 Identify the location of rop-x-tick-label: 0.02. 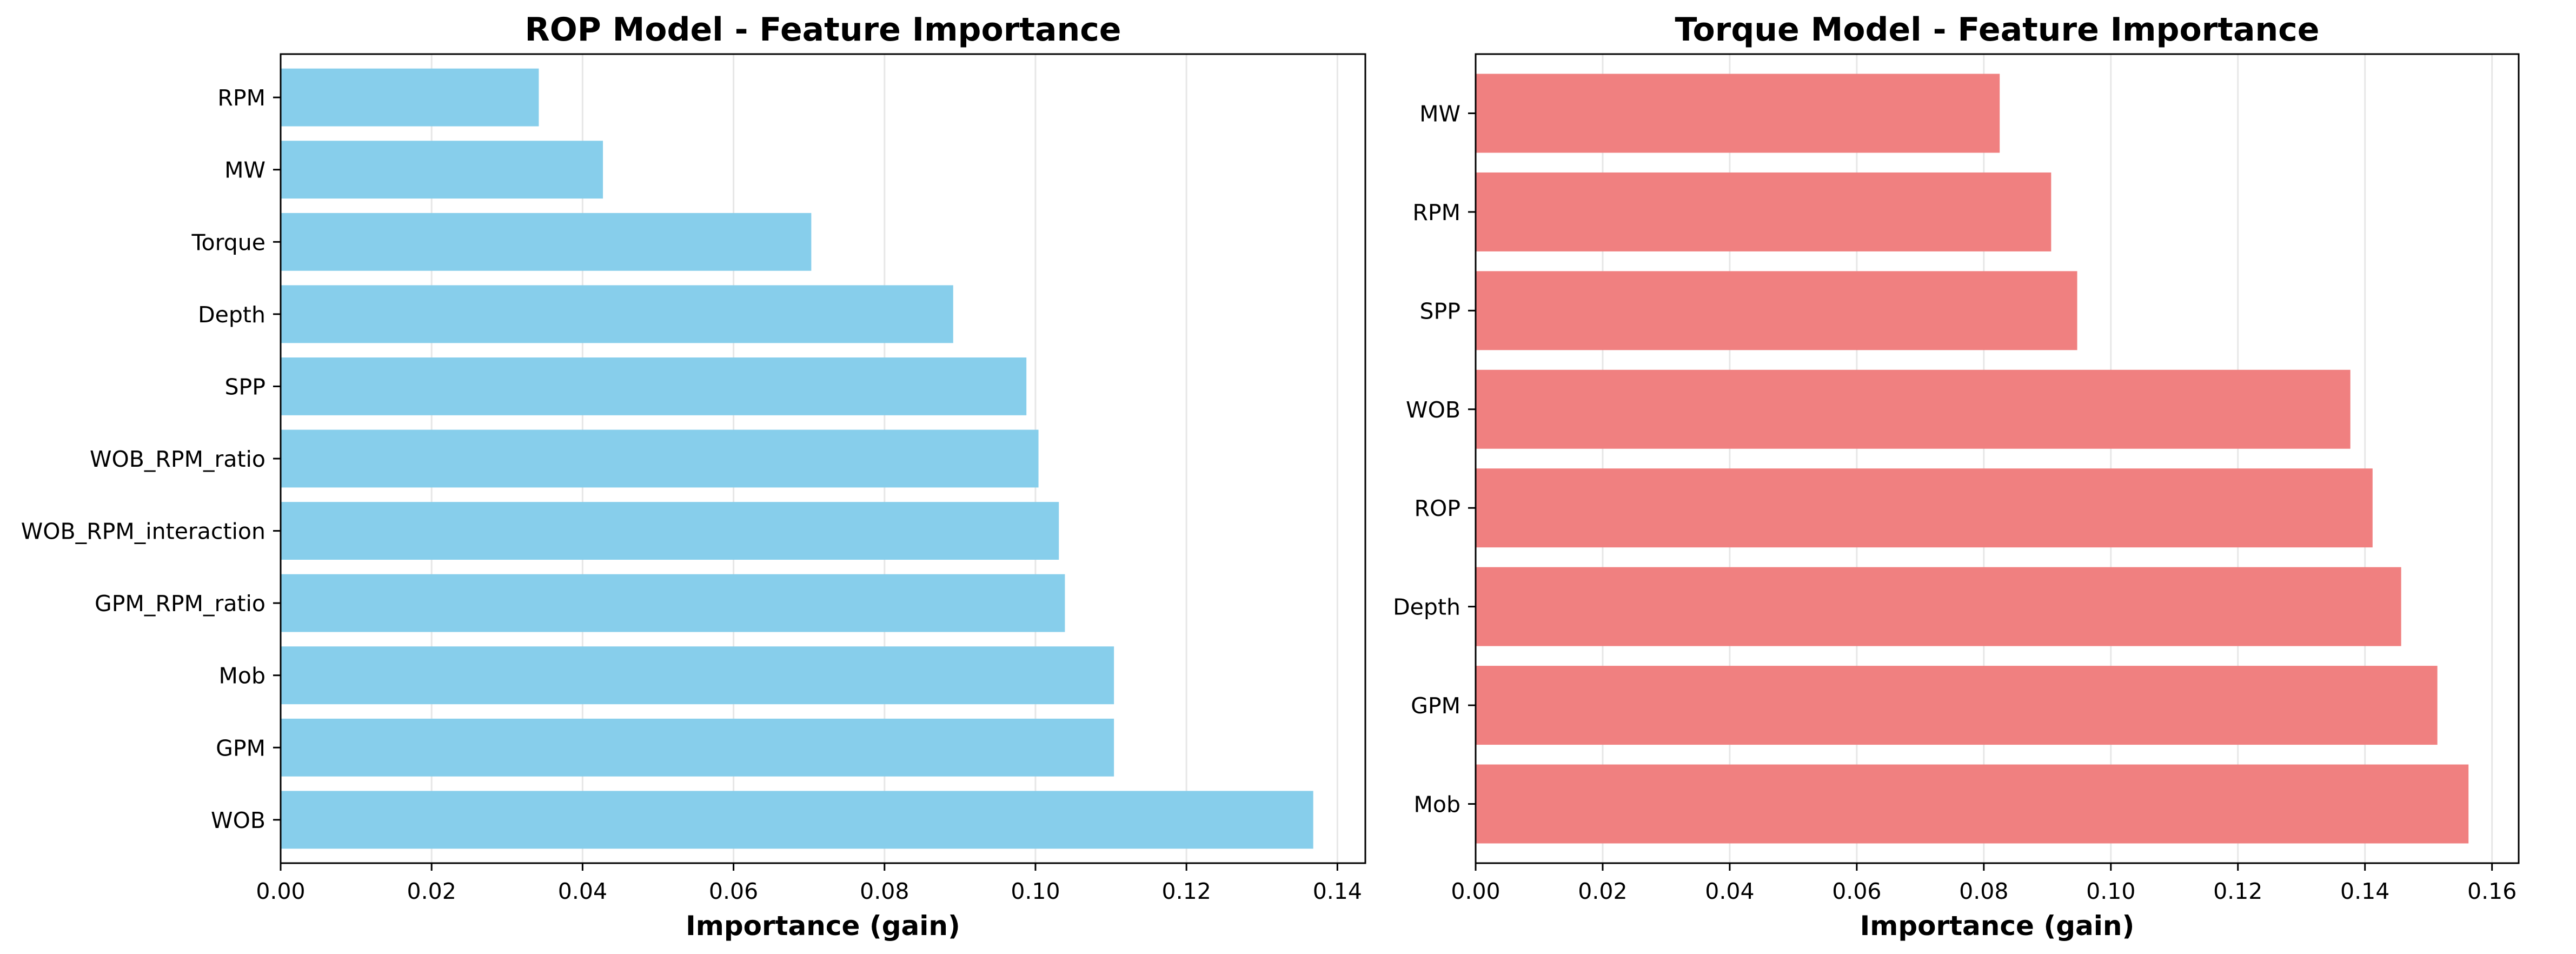
(431, 891).